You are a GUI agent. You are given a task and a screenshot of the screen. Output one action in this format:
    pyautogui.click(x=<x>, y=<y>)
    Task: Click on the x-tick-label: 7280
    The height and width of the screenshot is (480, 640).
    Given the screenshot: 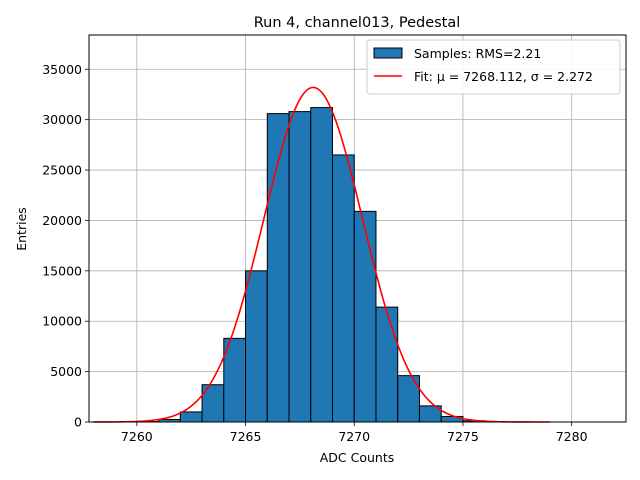 What is the action you would take?
    pyautogui.click(x=572, y=436)
    